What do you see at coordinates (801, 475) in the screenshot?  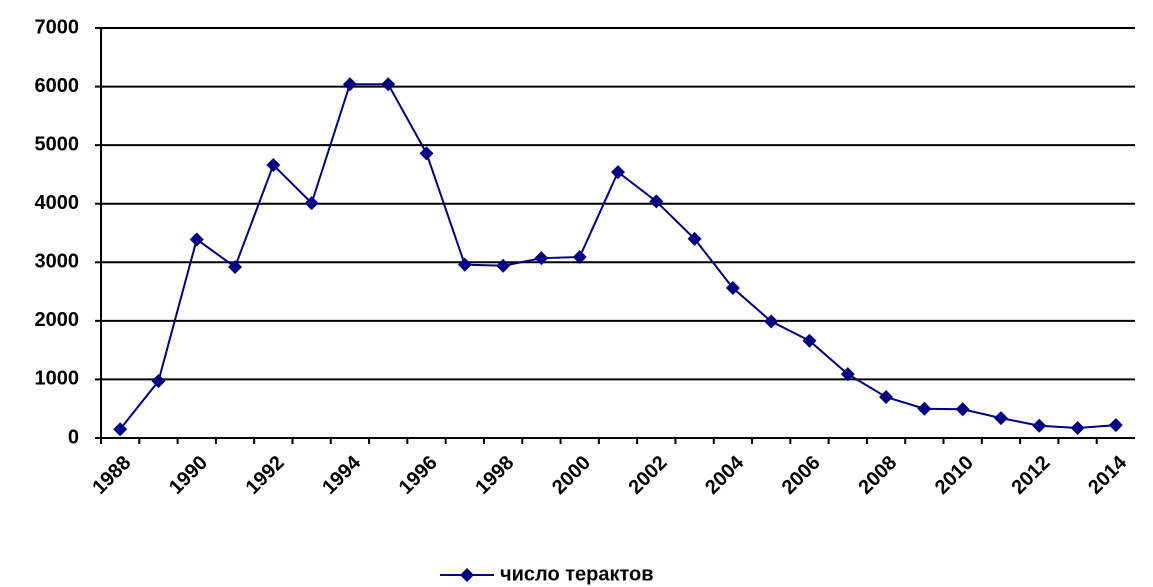 I see `x-tick-label: 2006` at bounding box center [801, 475].